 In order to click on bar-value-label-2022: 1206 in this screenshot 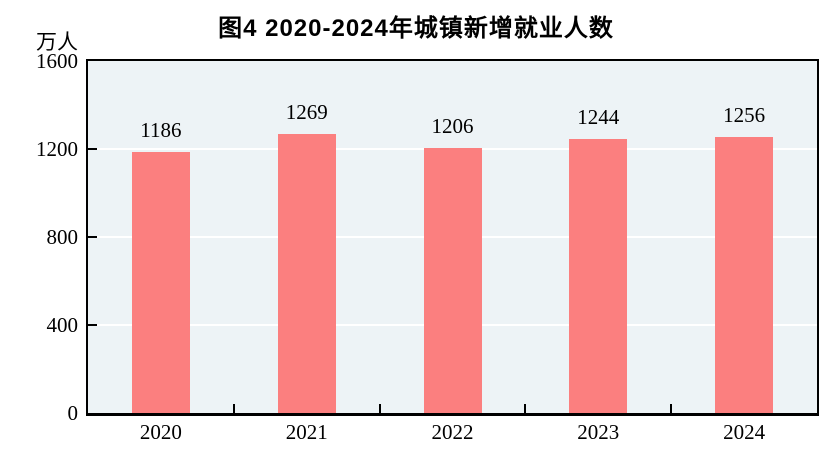, I will do `click(452, 125)`.